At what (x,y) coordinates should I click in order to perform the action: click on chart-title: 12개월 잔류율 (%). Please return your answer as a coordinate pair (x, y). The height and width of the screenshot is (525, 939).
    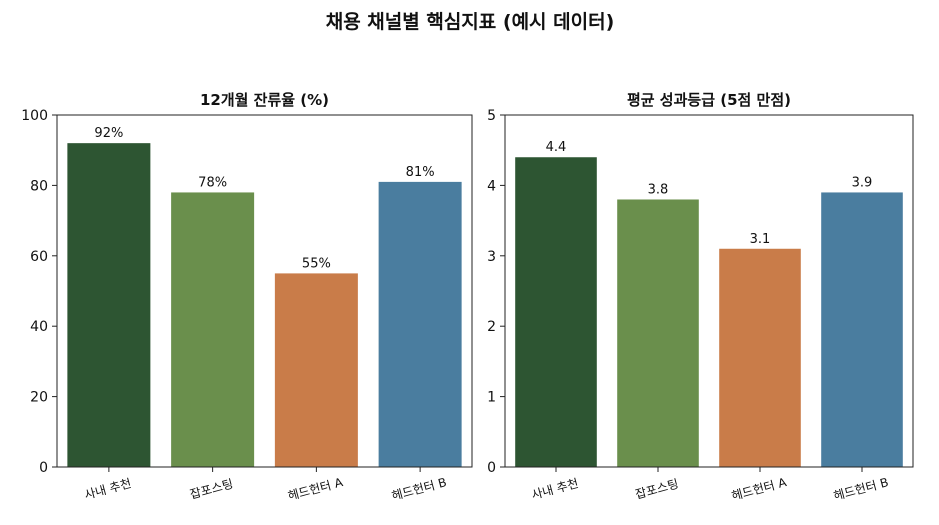
    Looking at the image, I should click on (264, 100).